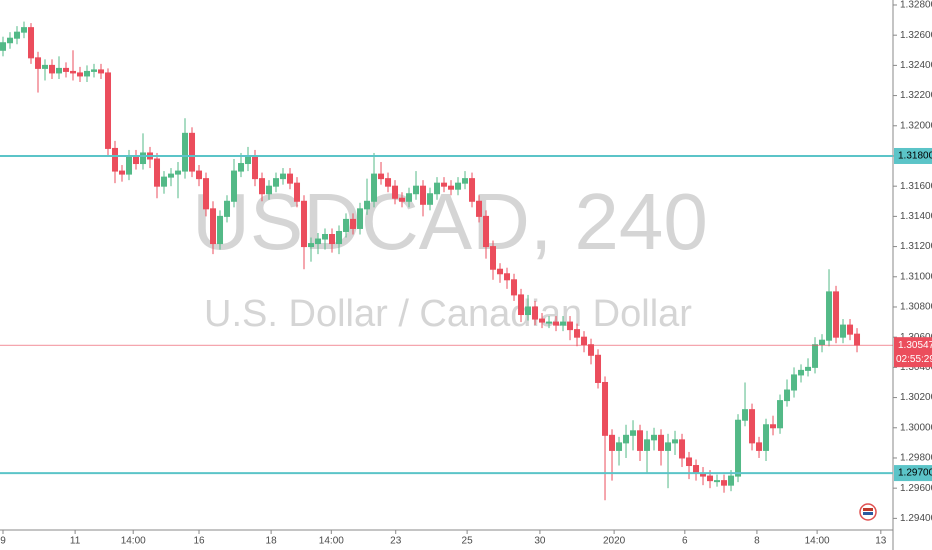  I want to click on y-tick-label: 1.29600, so click(916, 488).